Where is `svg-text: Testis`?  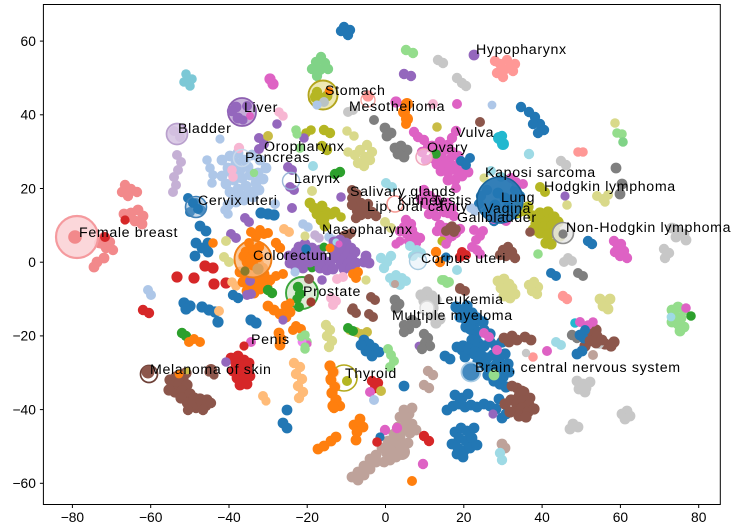 svg-text: Testis is located at coordinates (452, 201).